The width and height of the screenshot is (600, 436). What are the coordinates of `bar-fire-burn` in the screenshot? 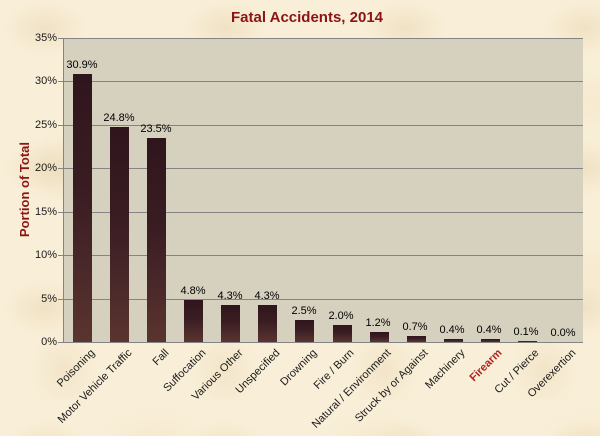 It's located at (342, 333).